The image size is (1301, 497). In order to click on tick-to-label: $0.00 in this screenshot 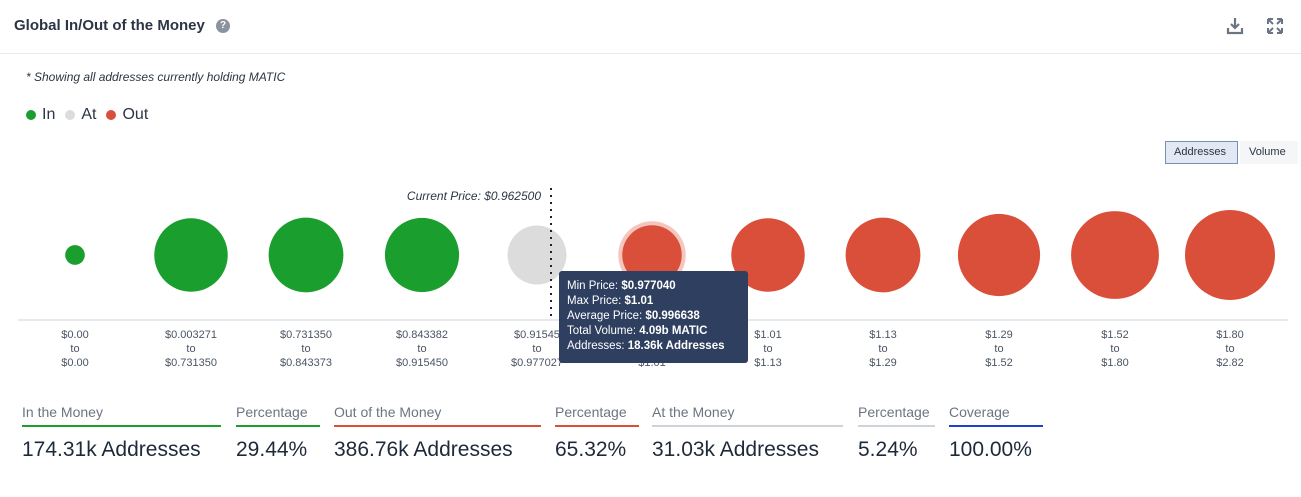, I will do `click(75, 363)`.